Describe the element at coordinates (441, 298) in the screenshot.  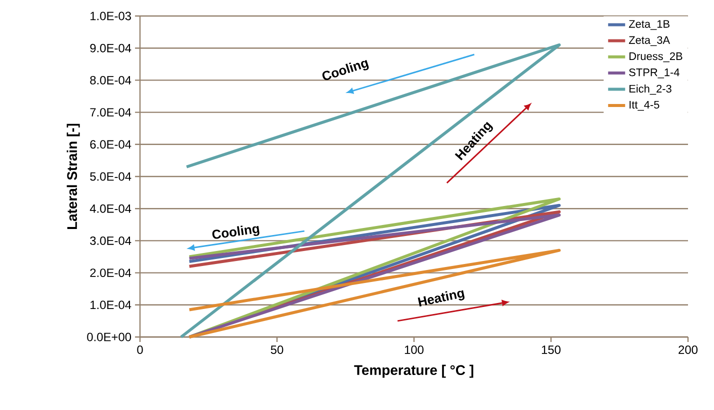
I see `annotation: Heating` at that location.